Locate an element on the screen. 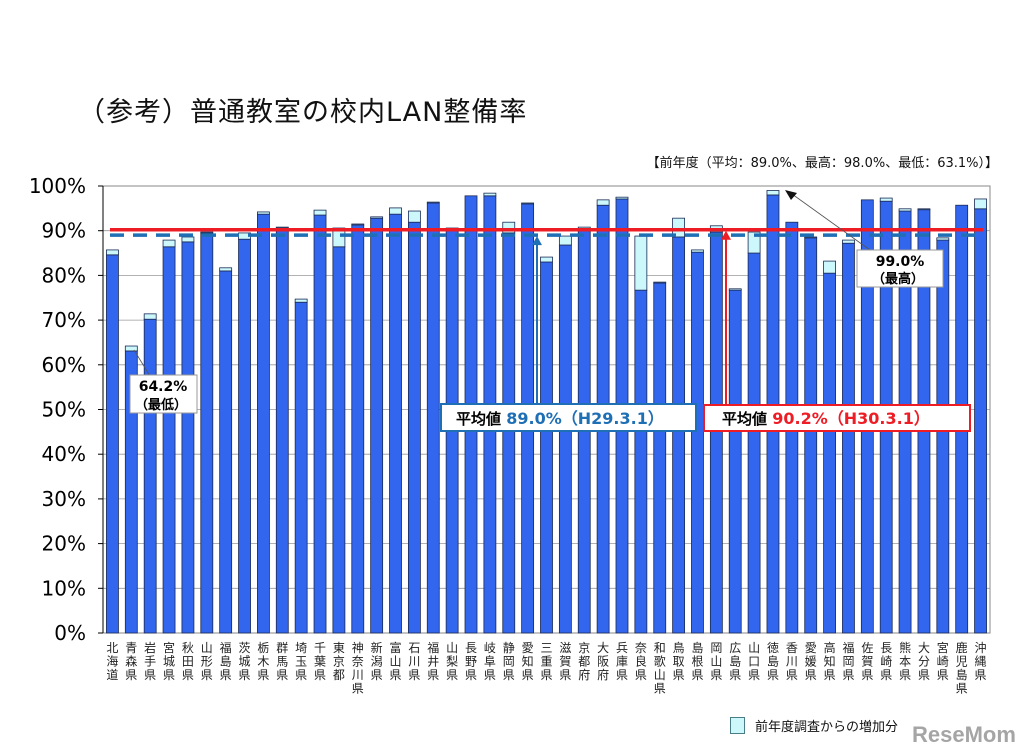 This screenshot has width=1020, height=755. x-tick-label: 熊本県 is located at coordinates (905, 661).